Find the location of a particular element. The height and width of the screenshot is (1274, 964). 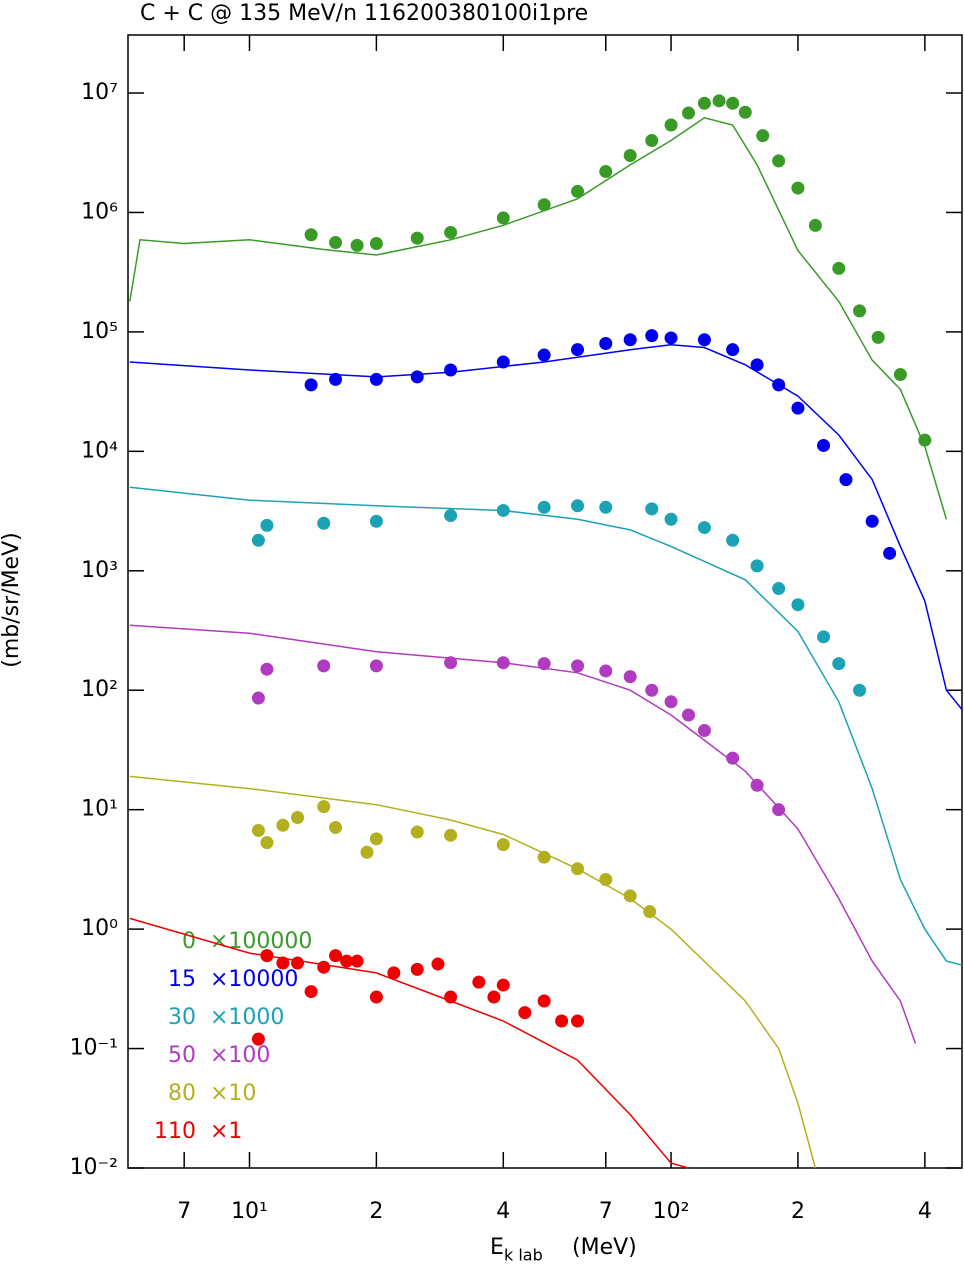

legend-name: 80 is located at coordinates (182, 1093).